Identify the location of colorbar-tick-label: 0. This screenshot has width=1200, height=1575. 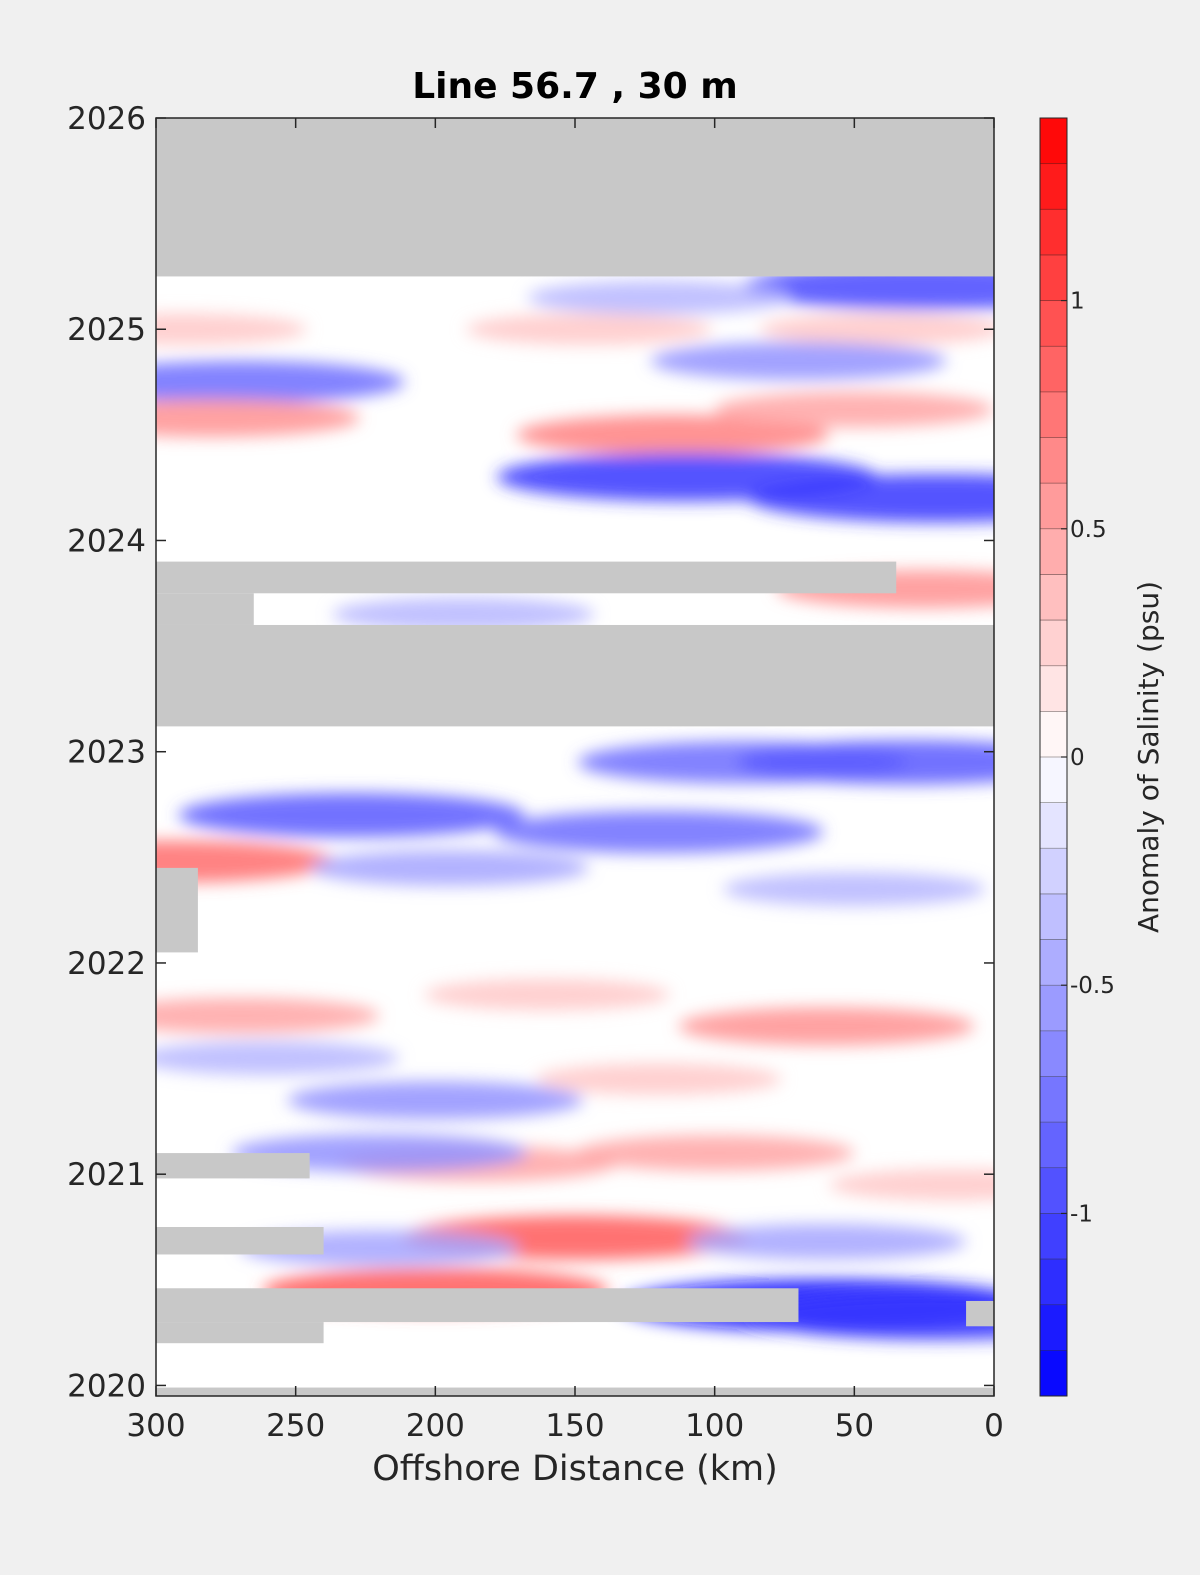
(1077, 758).